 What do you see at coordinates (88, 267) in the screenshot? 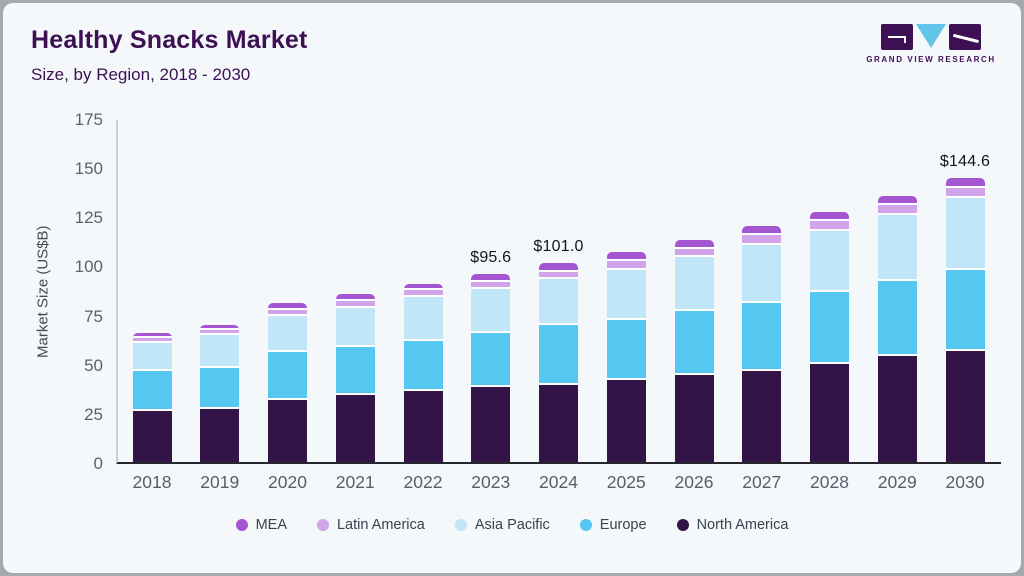
I see `y-tick-label: 100` at bounding box center [88, 267].